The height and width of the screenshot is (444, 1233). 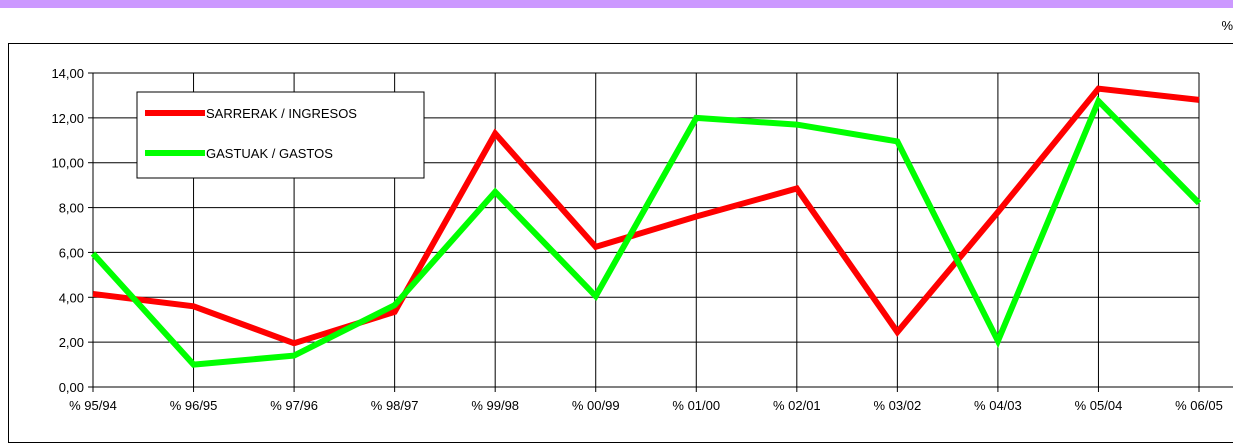 What do you see at coordinates (71, 208) in the screenshot?
I see `y-tick-label: 8,00` at bounding box center [71, 208].